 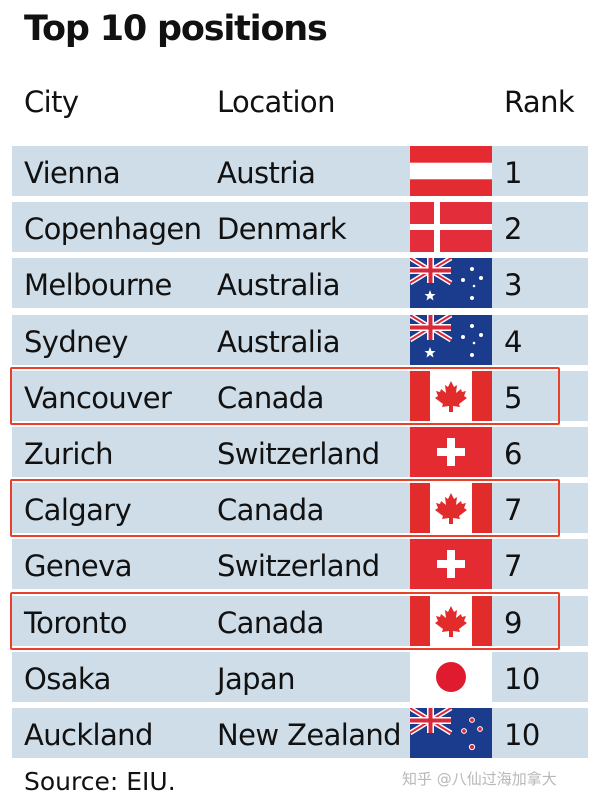 I want to click on city-cell: Copenhagen, so click(x=113, y=229).